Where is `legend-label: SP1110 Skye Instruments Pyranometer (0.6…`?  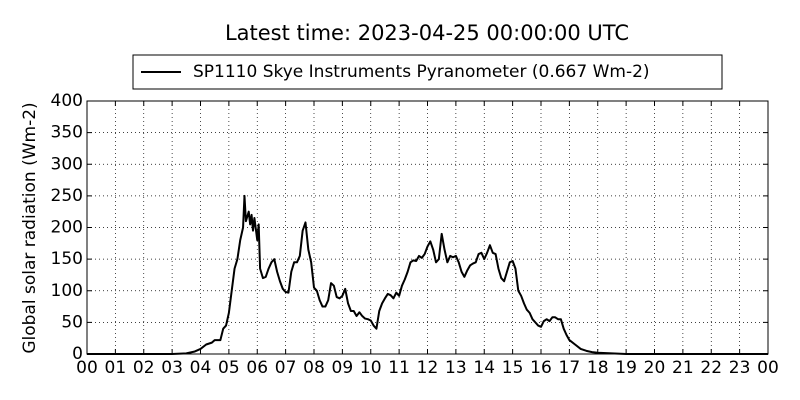 legend-label: SP1110 Skye Instruments Pyranometer (0.6… is located at coordinates (421, 72).